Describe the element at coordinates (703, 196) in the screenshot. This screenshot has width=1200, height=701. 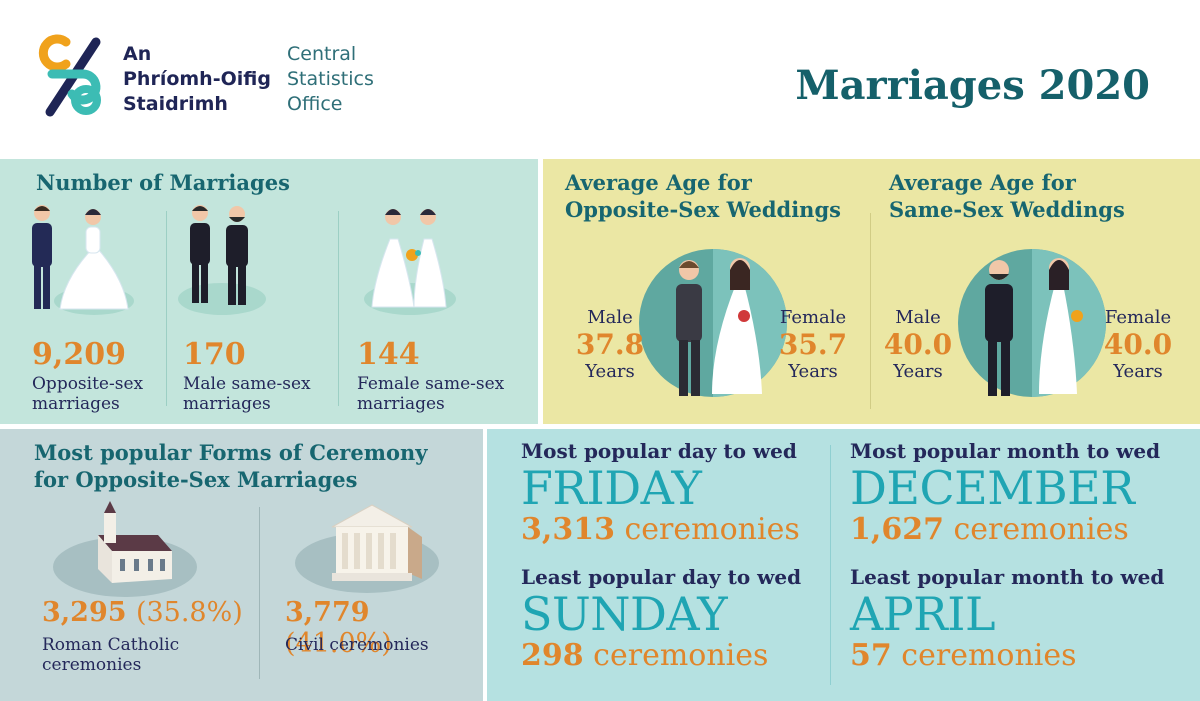
I see `average-age-opposite-heading: Average Age for Opposite-Sex Weddings` at that location.